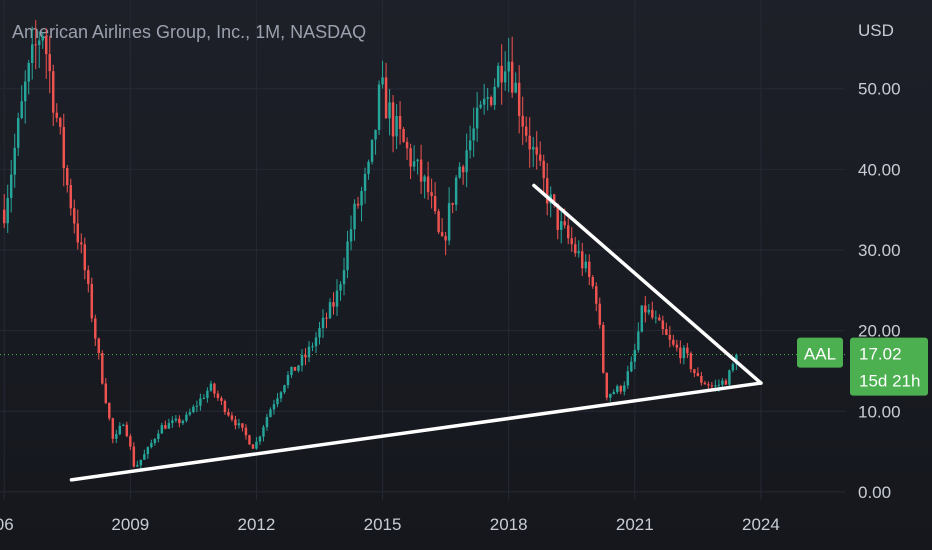  I want to click on y-tick-label-0: 0.00, so click(874, 492).